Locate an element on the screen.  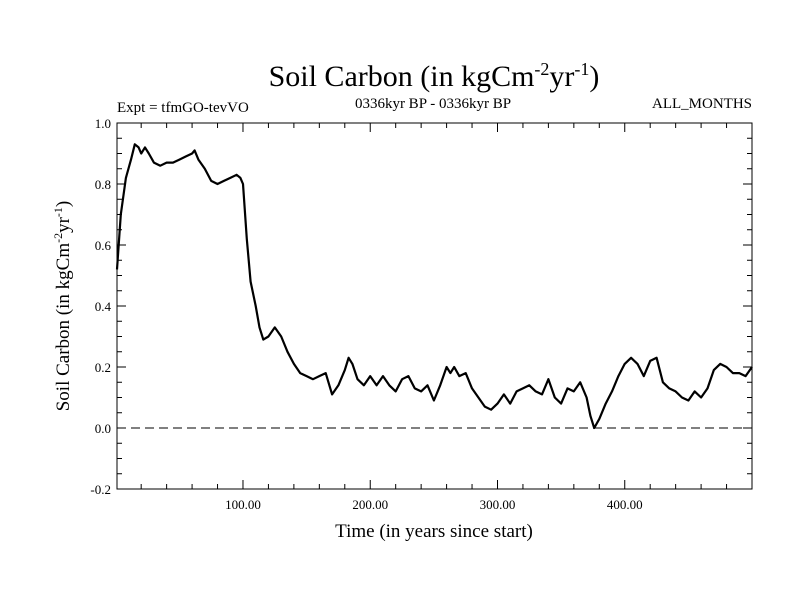
x-tick-label: 200.00 is located at coordinates (370, 504).